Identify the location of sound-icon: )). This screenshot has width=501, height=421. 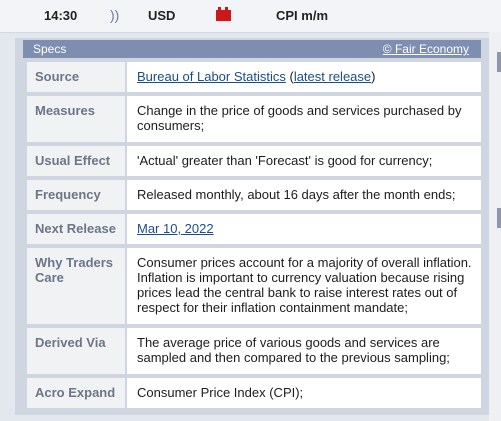
(115, 15).